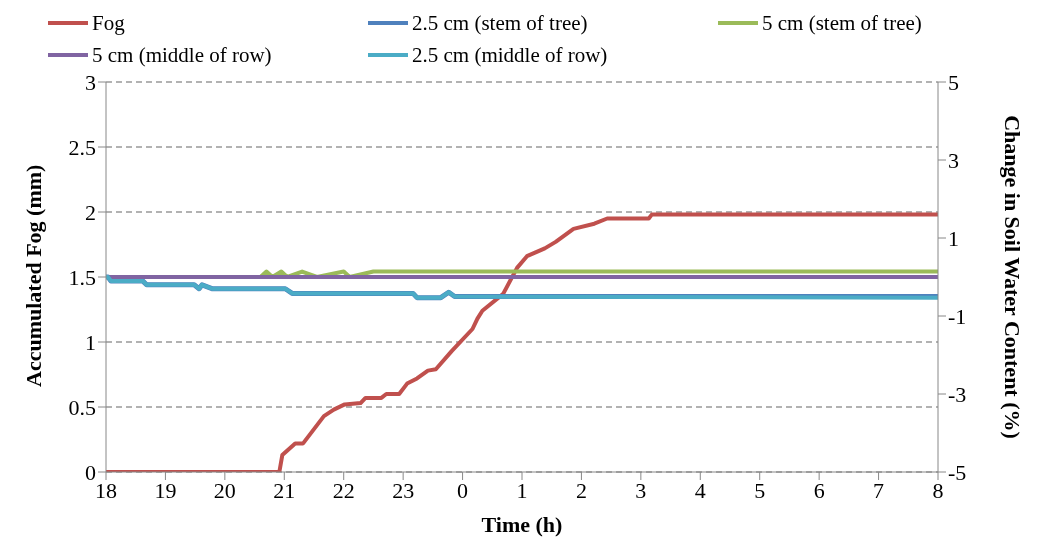 This screenshot has height=548, width=1049. I want to click on x-axis-title: Time (h), so click(522, 524).